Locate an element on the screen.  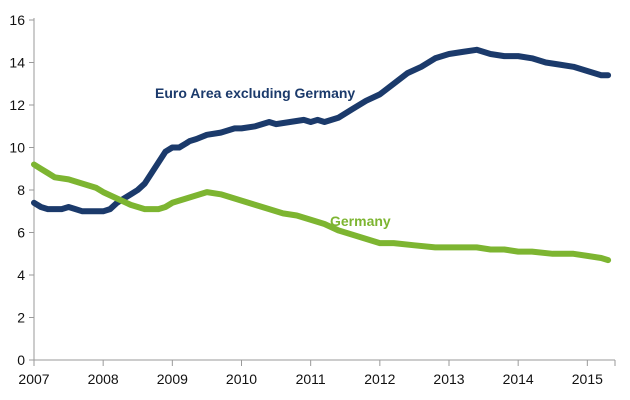
y-tick-label: 8 is located at coordinates (21, 190).